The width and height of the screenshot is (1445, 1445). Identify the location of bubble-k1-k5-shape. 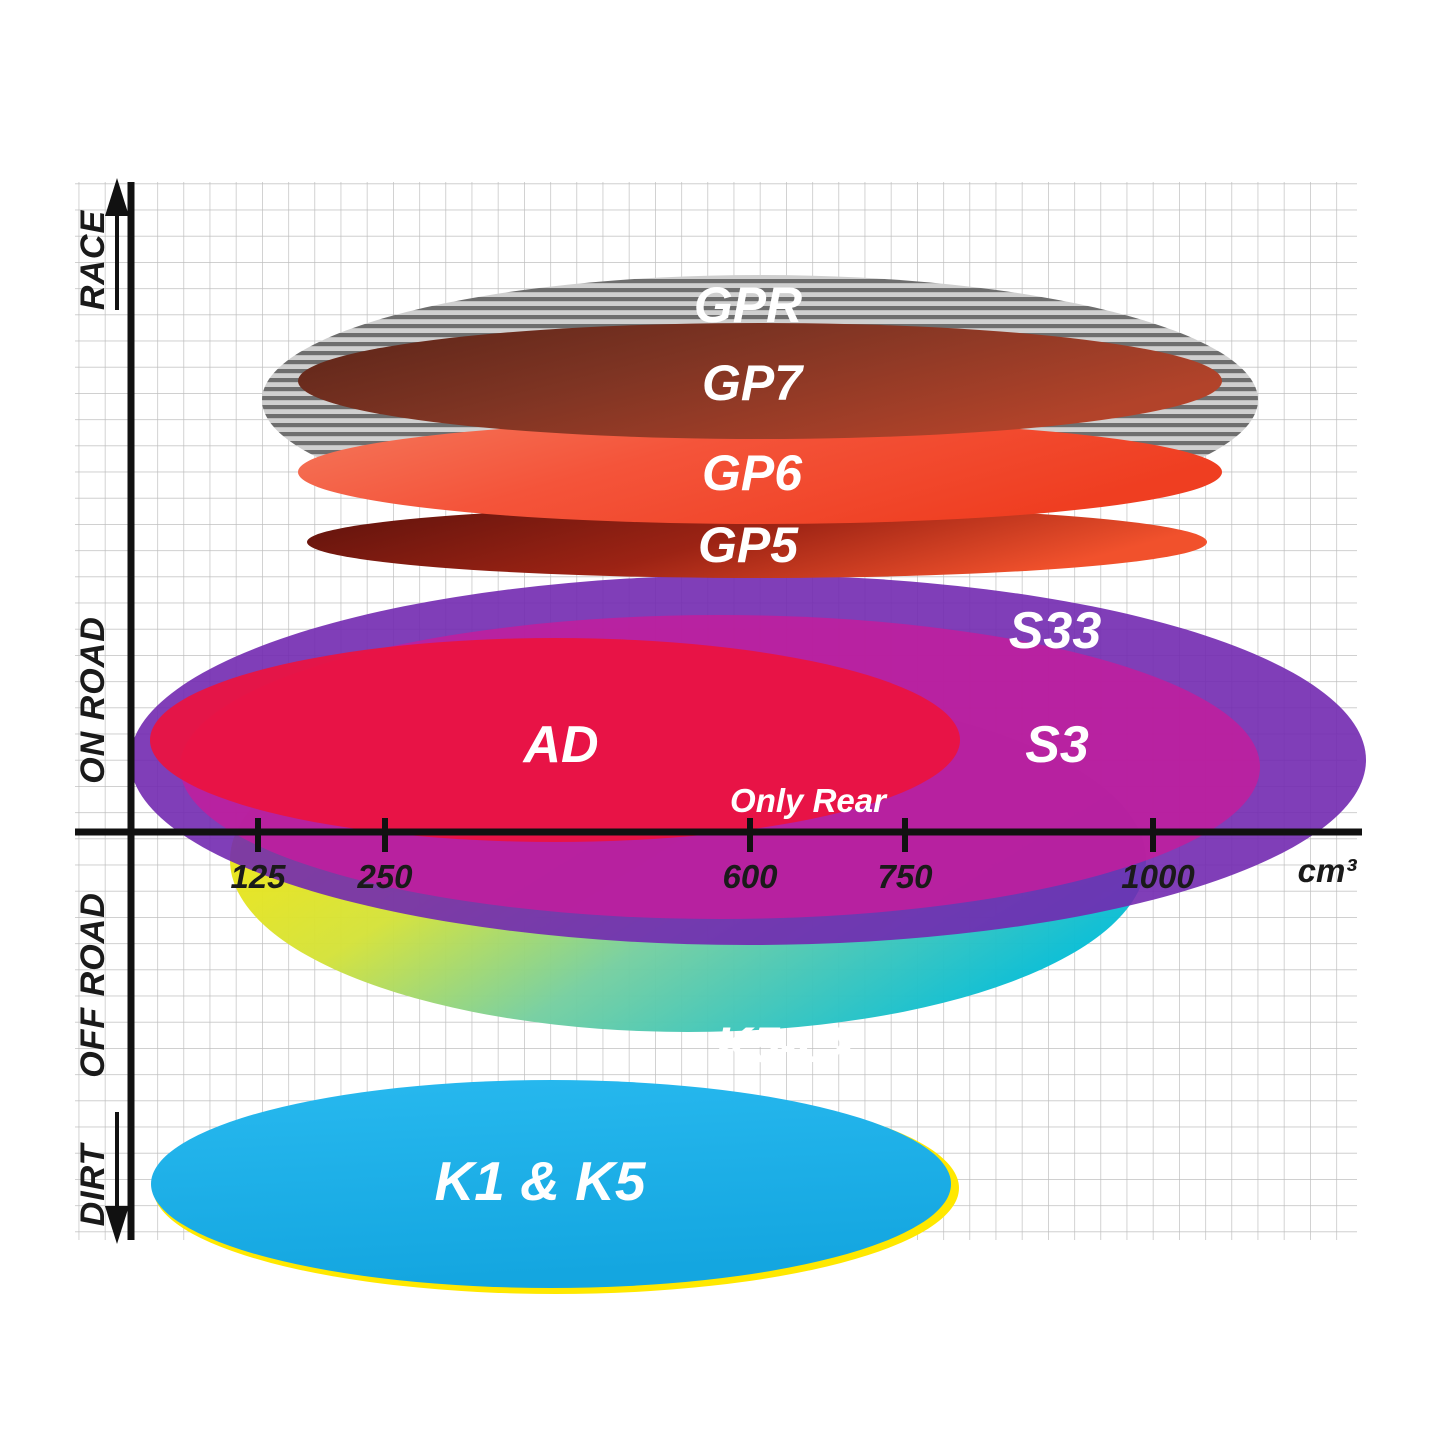
(551, 1184).